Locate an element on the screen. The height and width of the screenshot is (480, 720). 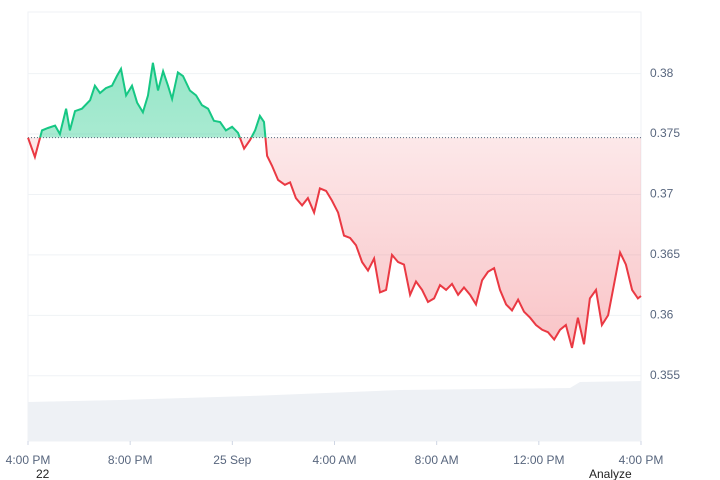
x-tick-label: 4:00 AM is located at coordinates (334, 460).